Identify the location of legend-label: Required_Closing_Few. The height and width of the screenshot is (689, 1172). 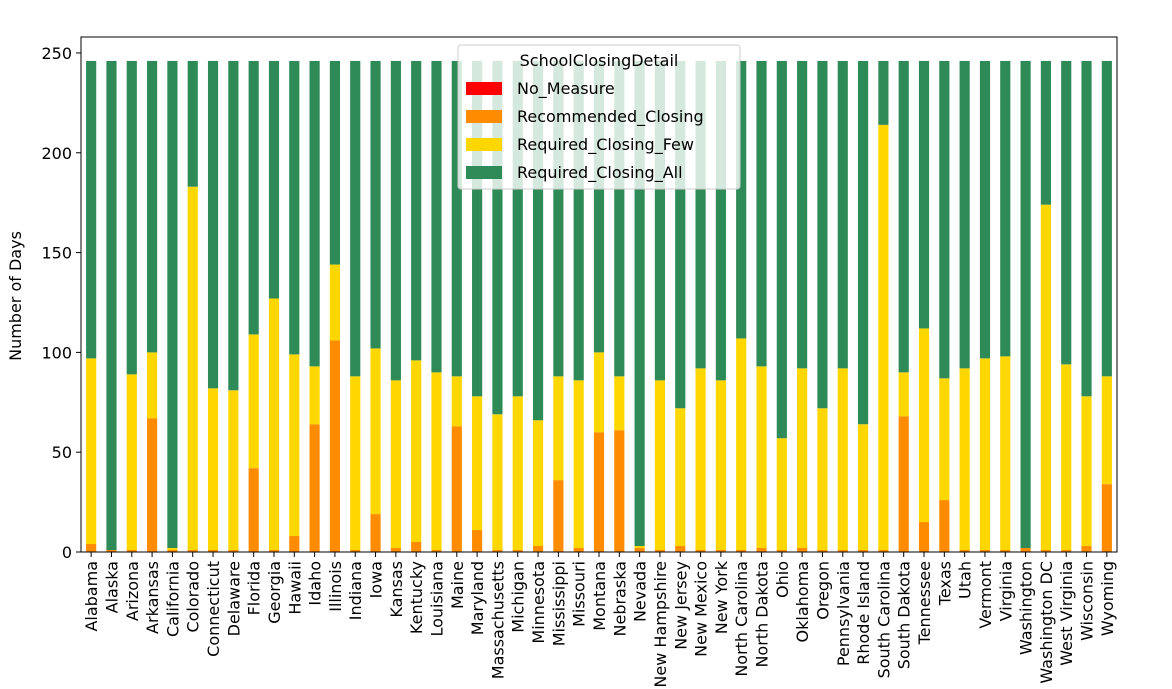
(605, 145).